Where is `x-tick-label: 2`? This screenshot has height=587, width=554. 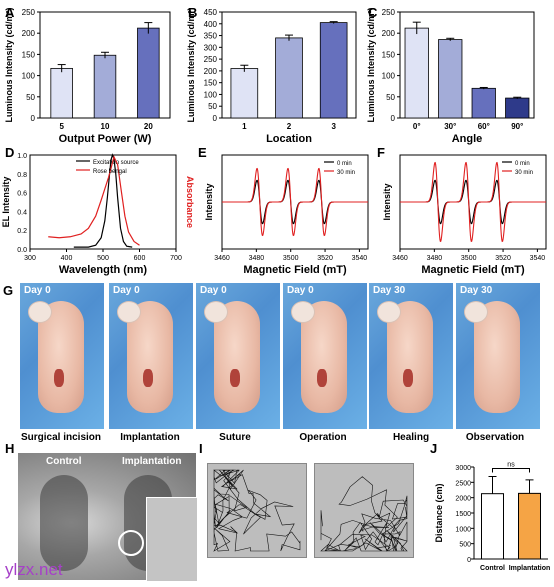
x-tick-label: 2 is located at coordinates (289, 126).